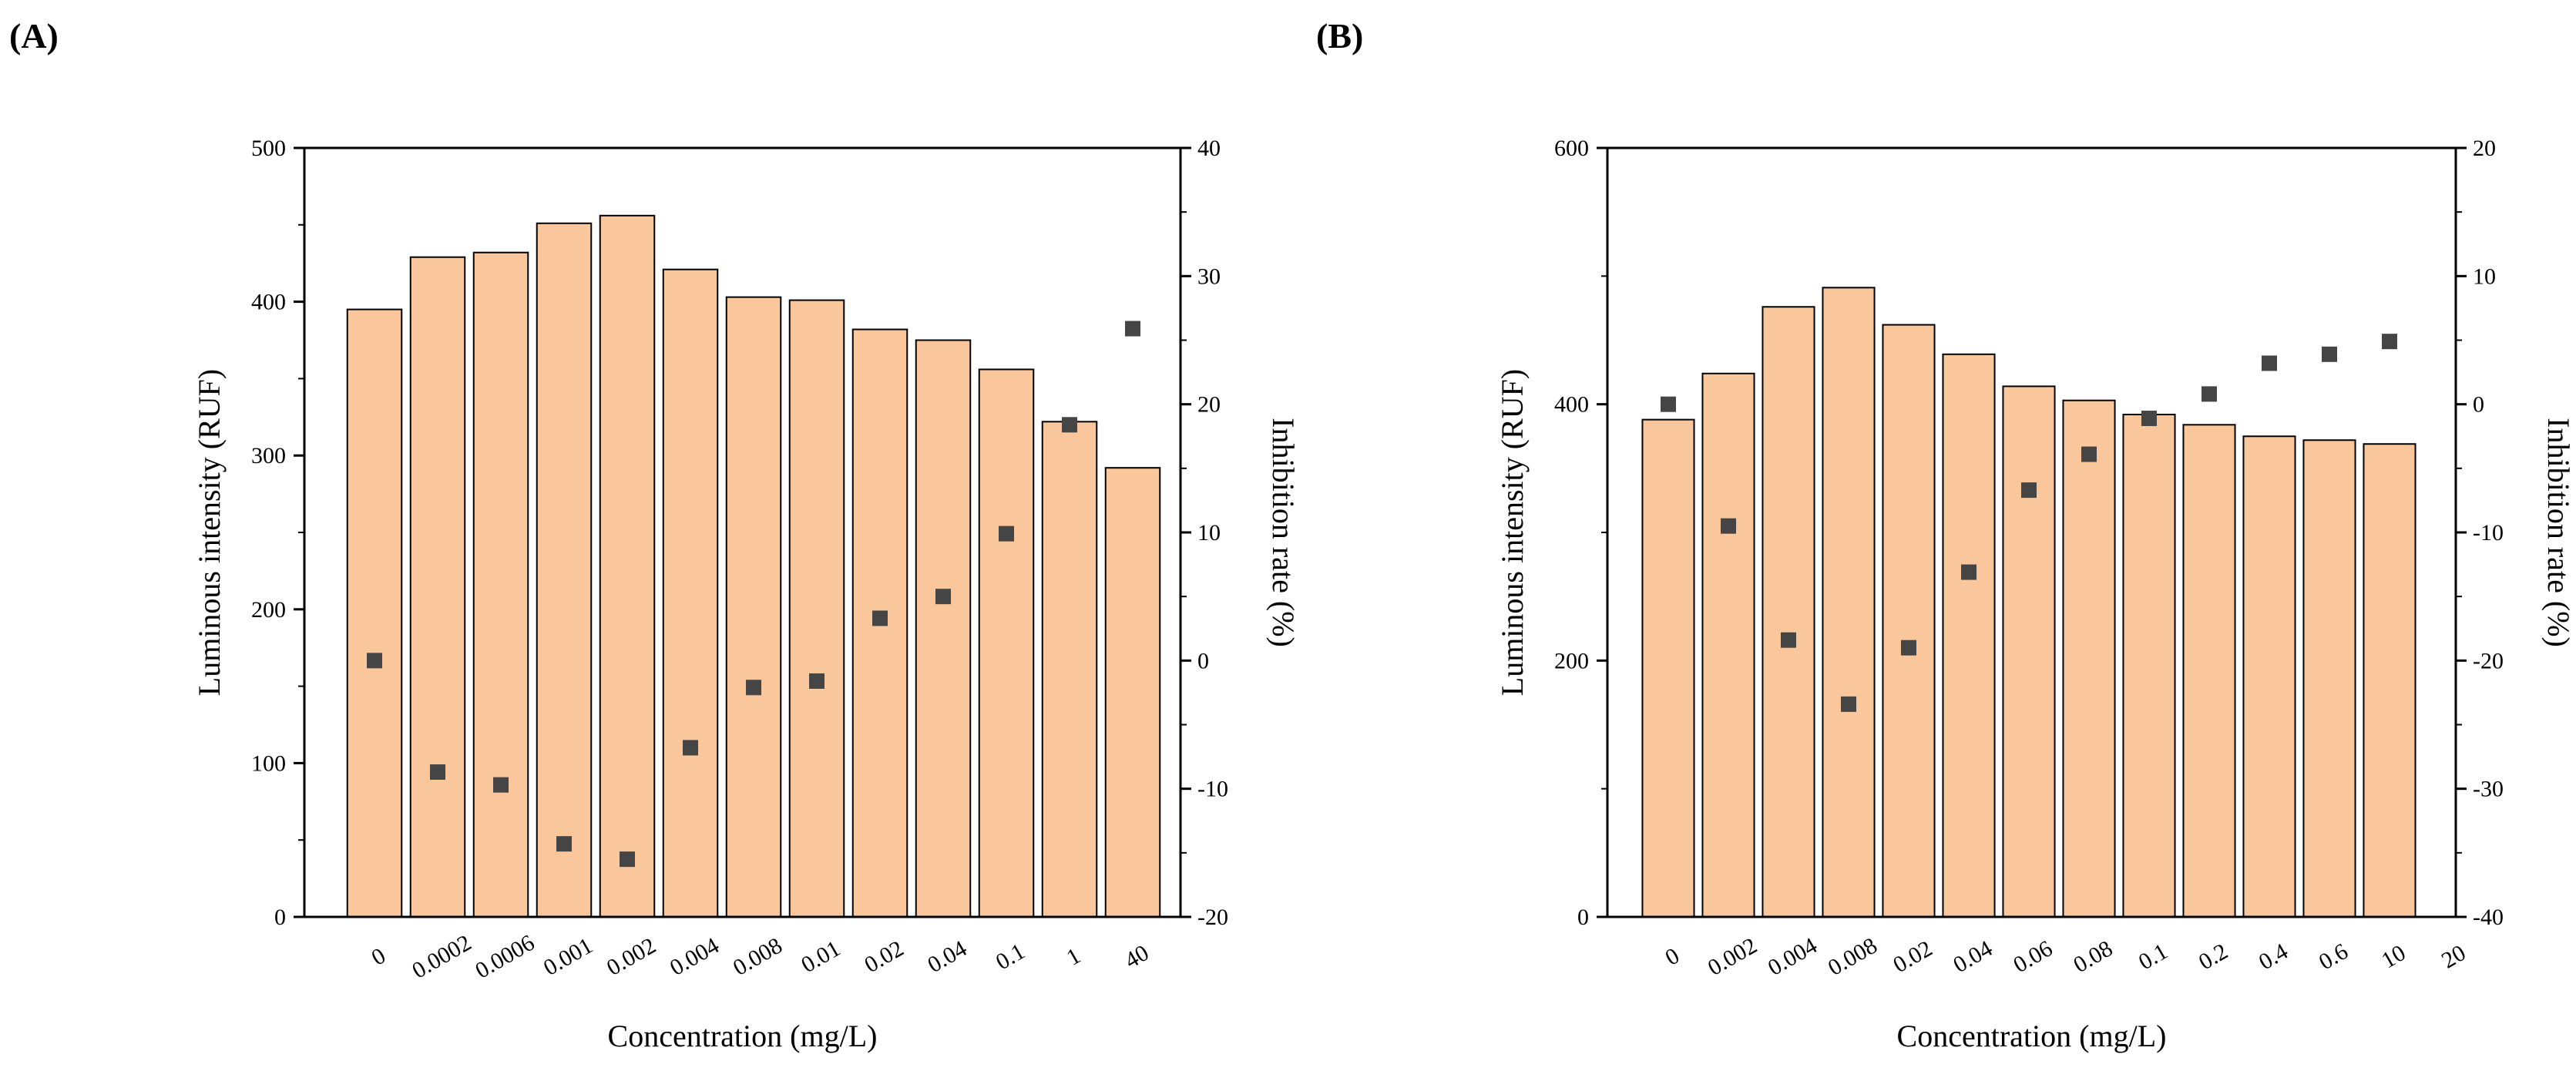 The height and width of the screenshot is (1071, 2576). What do you see at coordinates (441, 957) in the screenshot?
I see `x-tick-label: 0.0002` at bounding box center [441, 957].